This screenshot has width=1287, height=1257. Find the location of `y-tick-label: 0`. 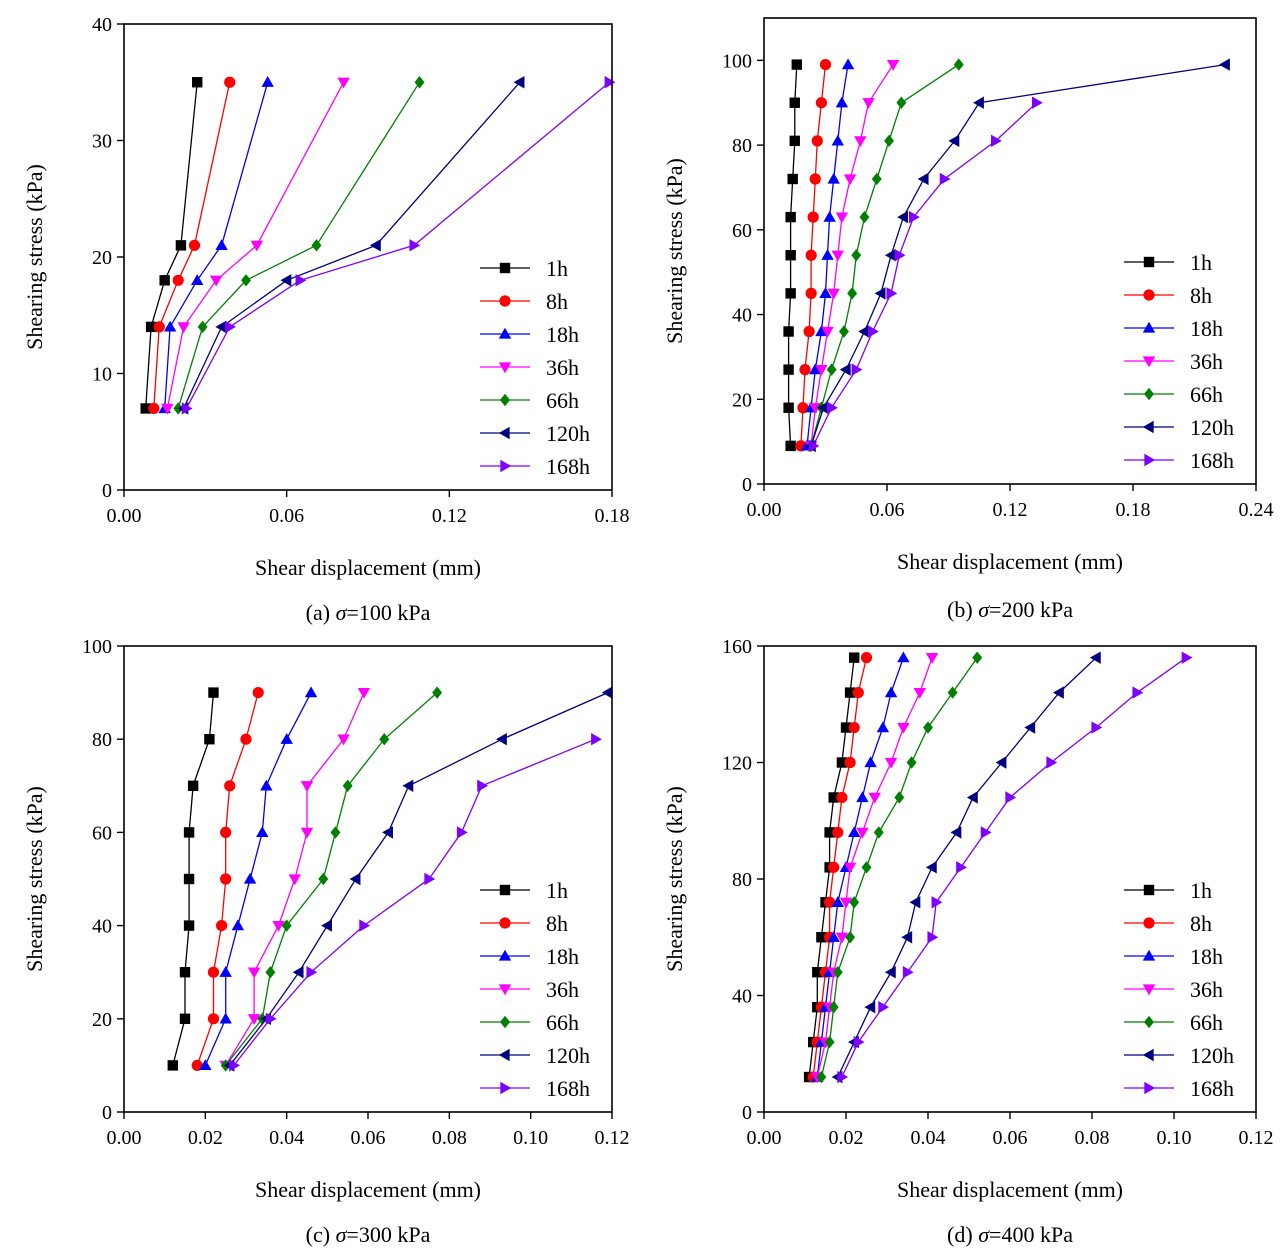

y-tick-label: 0 is located at coordinates (107, 1113).